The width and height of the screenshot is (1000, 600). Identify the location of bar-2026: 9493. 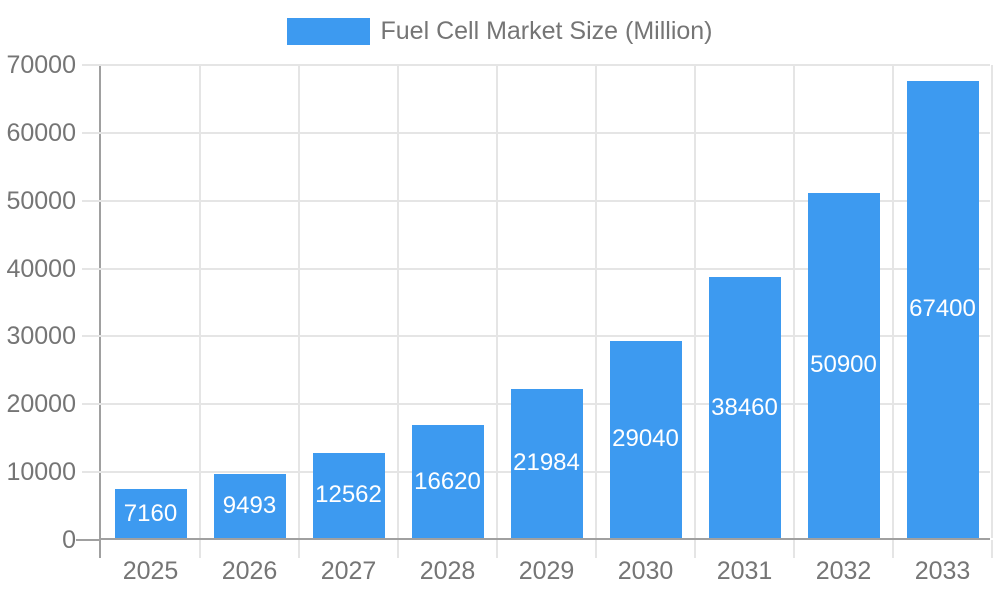
(249, 505).